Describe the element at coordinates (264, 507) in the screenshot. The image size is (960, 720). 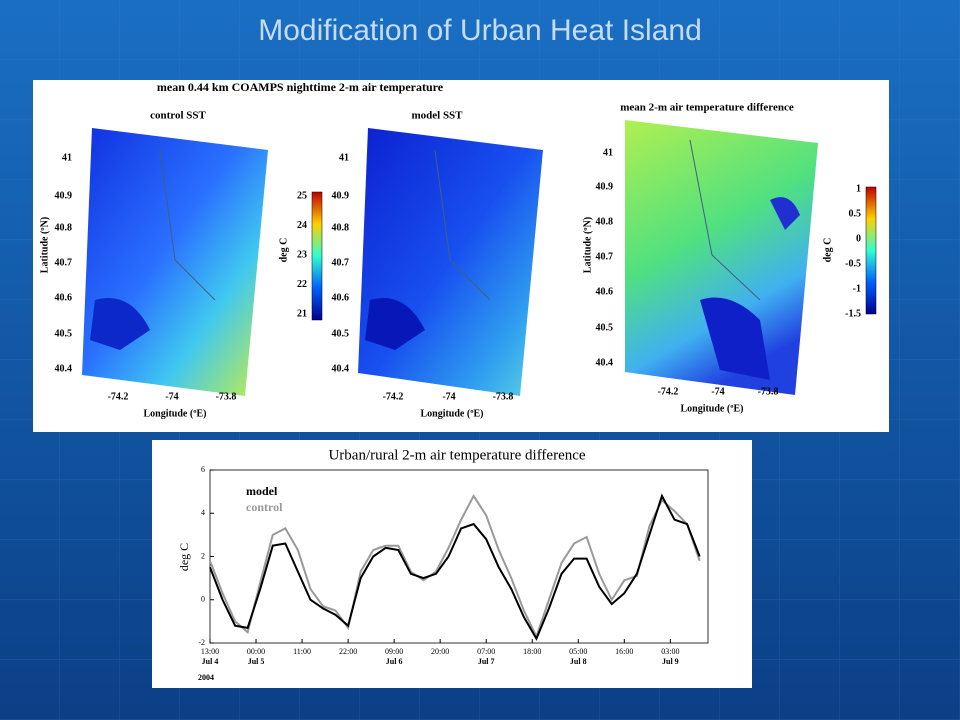
I see `legend-entry: control` at that location.